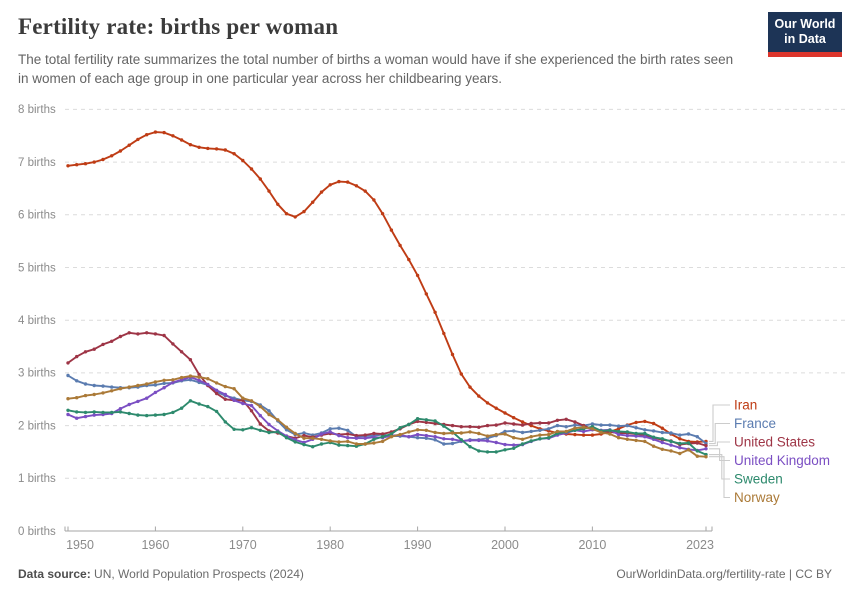  I want to click on x-tick-label-1950: 1950, so click(80, 545).